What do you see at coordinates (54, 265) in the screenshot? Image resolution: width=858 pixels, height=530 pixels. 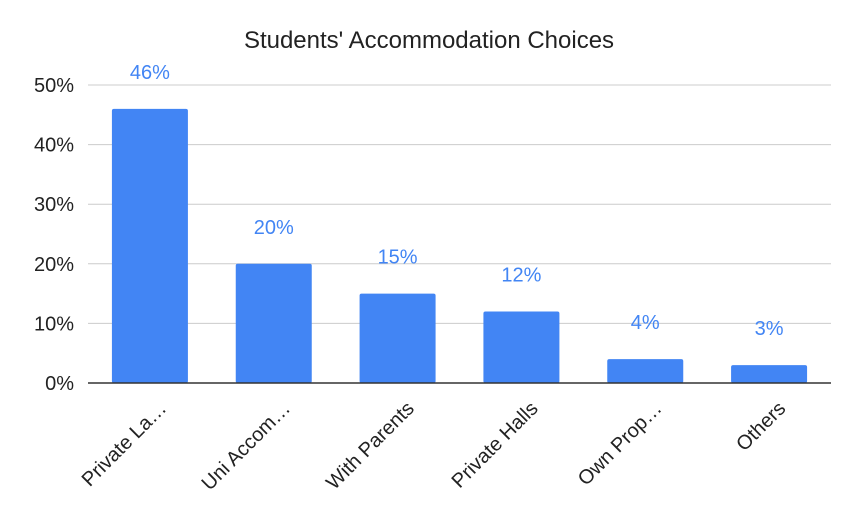 I see `y-tick-label: 20%` at bounding box center [54, 265].